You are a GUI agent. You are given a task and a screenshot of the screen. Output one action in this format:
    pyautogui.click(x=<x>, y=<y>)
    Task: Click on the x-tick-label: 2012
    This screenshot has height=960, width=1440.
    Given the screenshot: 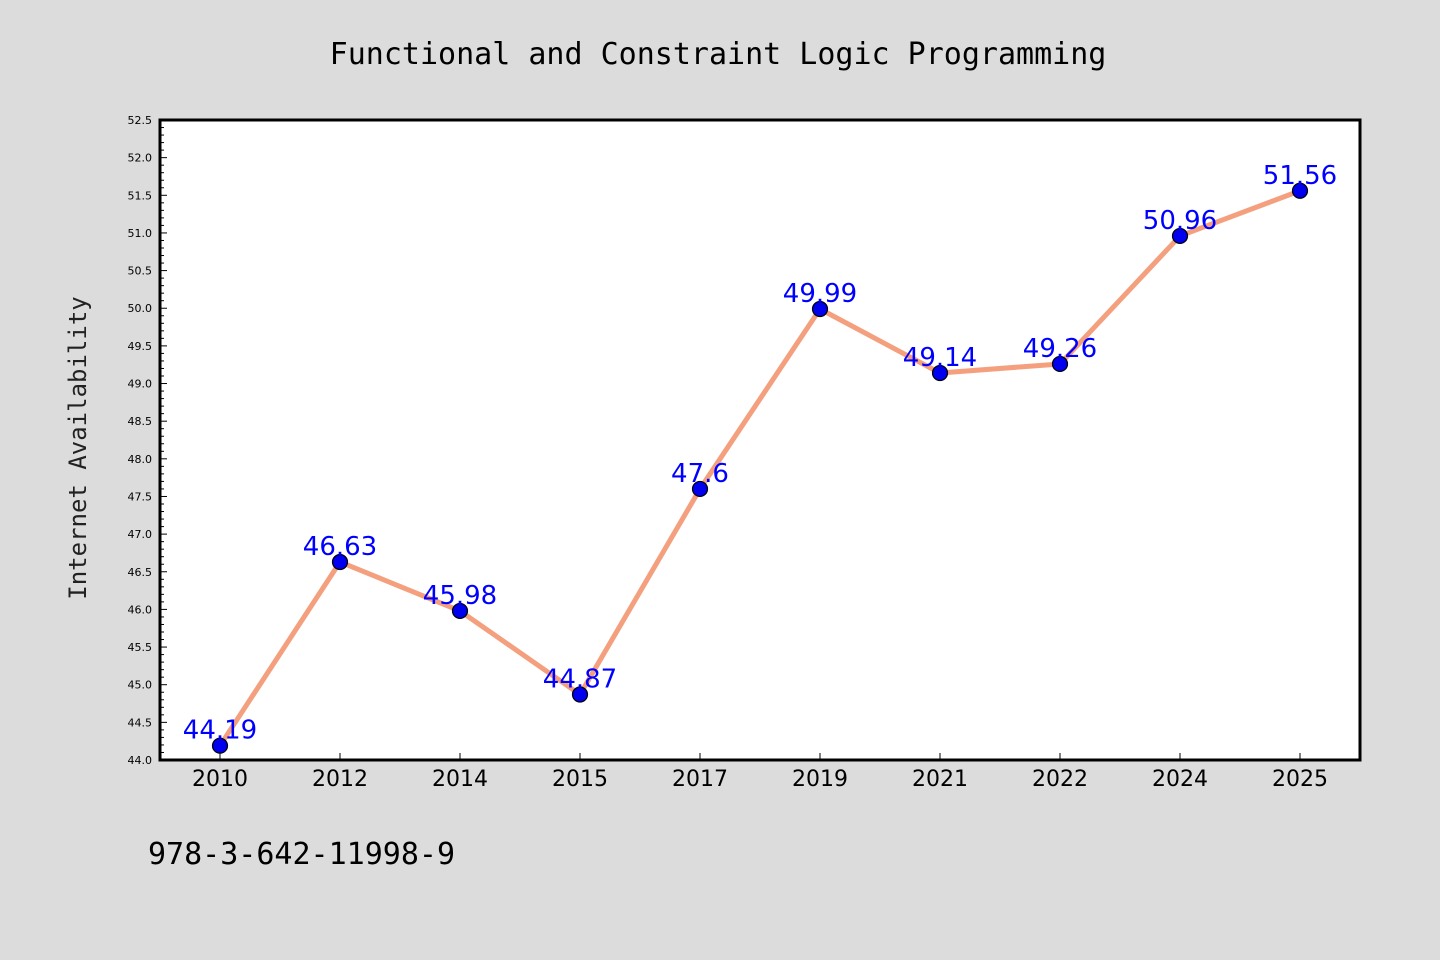 What is the action you would take?
    pyautogui.click(x=340, y=779)
    